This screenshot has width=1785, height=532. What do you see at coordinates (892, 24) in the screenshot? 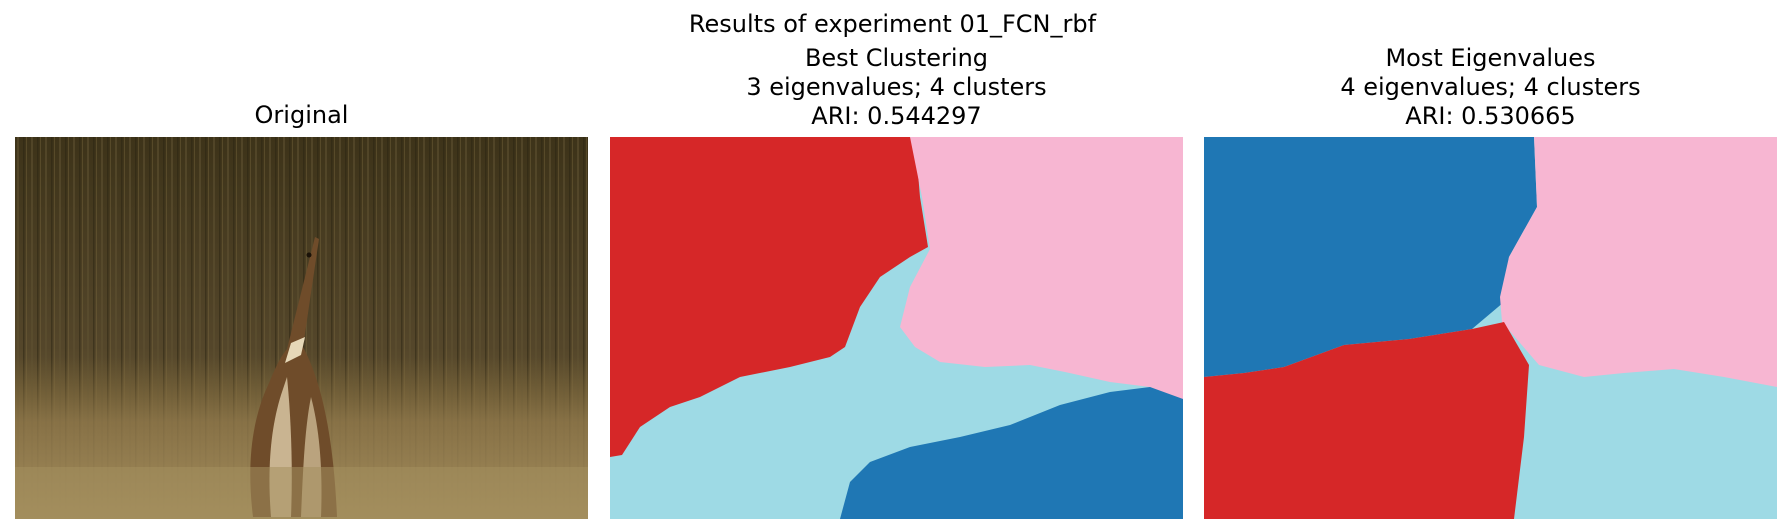
I see `figure-suptitle: Results of experiment 01_FCN_rbf` at bounding box center [892, 24].